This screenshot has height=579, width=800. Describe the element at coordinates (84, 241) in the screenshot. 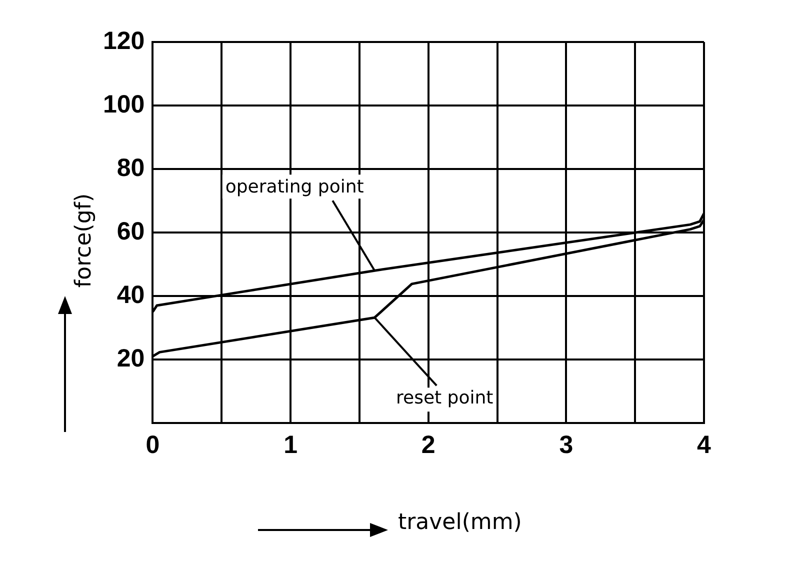

I see `y-axis-title: force(gf)` at that location.